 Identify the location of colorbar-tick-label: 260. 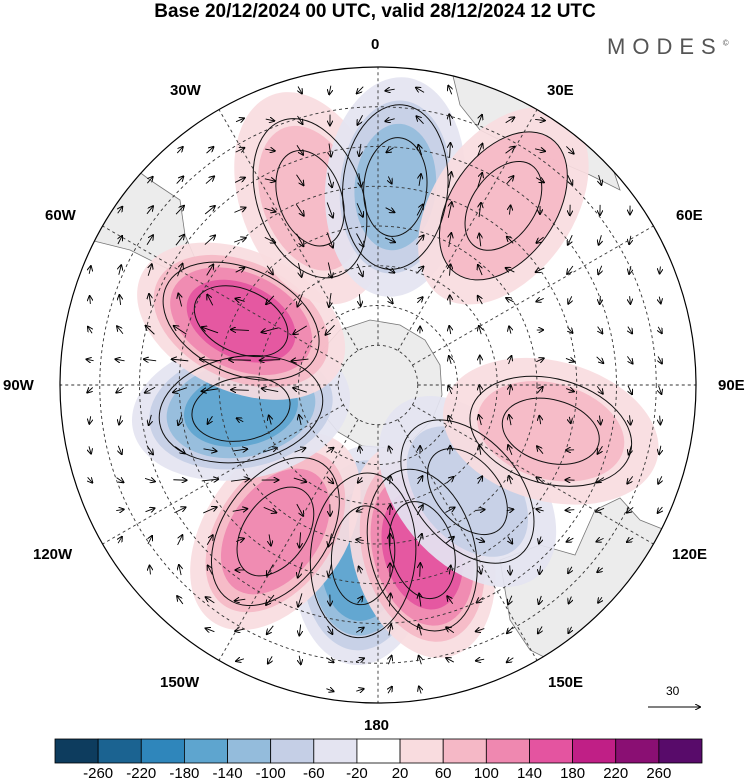
(659, 773).